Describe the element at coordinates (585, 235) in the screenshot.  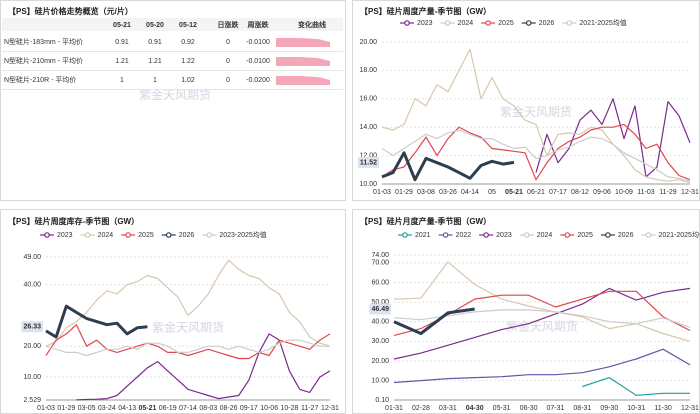
I see `legend-label: 2025` at that location.